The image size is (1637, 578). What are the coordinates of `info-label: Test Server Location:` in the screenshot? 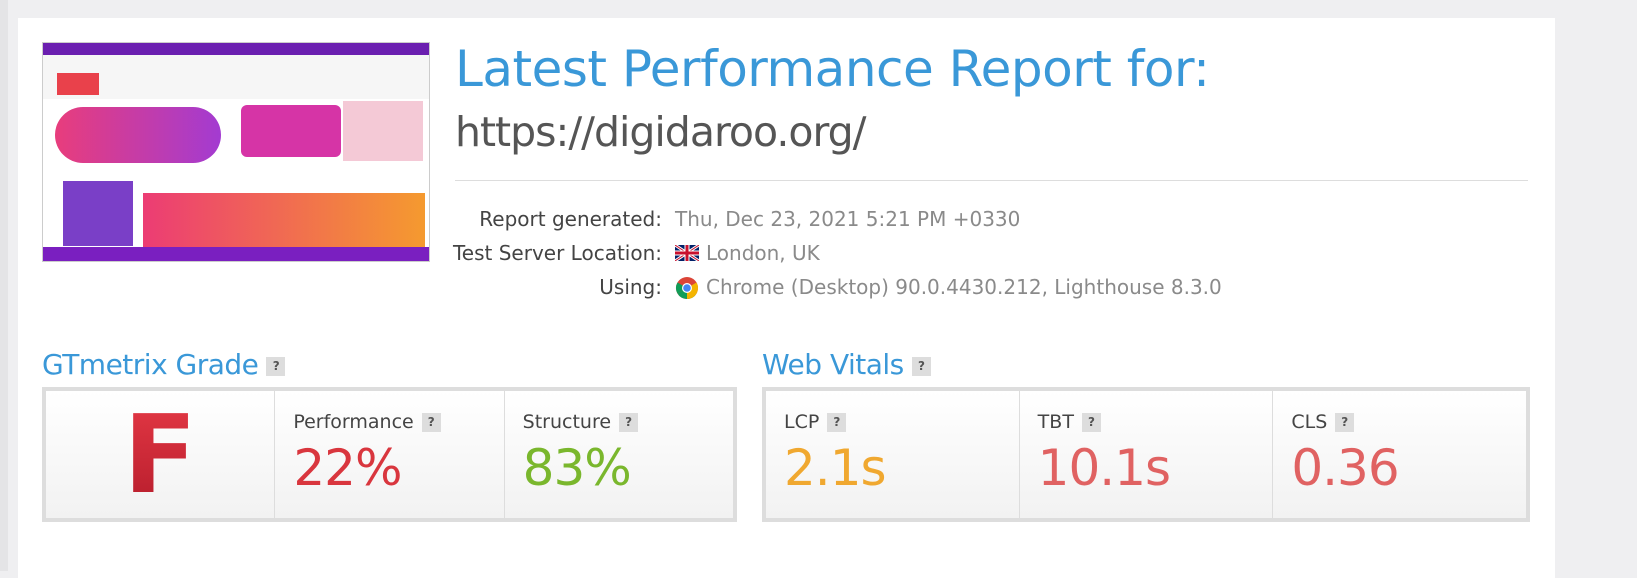 It's located at (557, 253).